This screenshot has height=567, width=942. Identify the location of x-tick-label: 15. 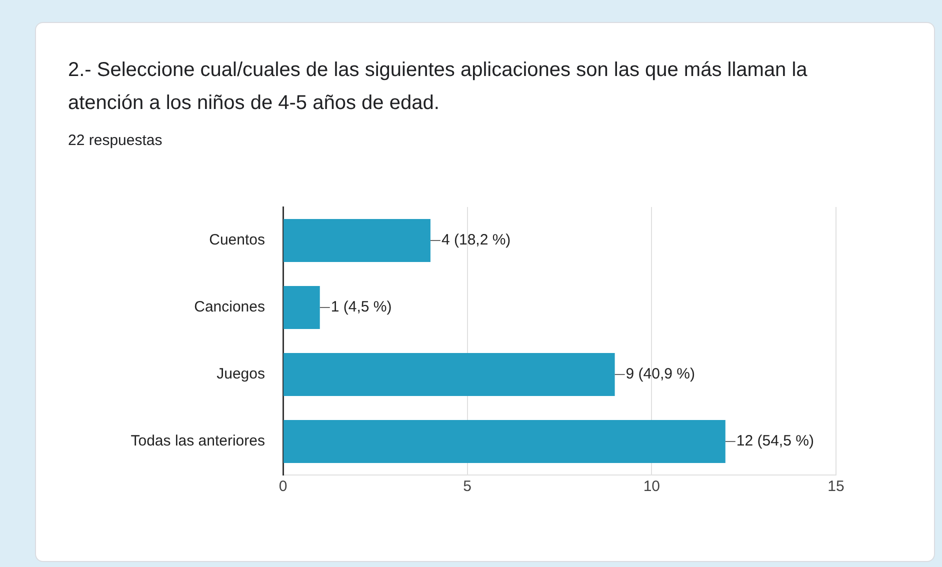
(836, 487).